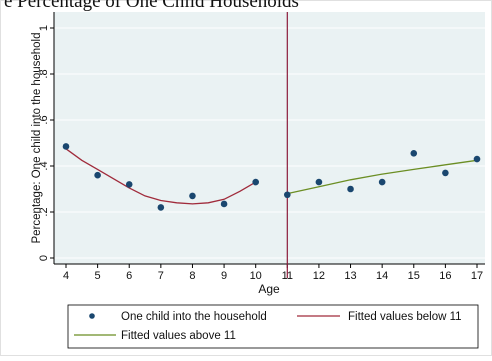  Describe the element at coordinates (194, 317) in the screenshot. I see `legend-label-points: One child into the household` at that location.